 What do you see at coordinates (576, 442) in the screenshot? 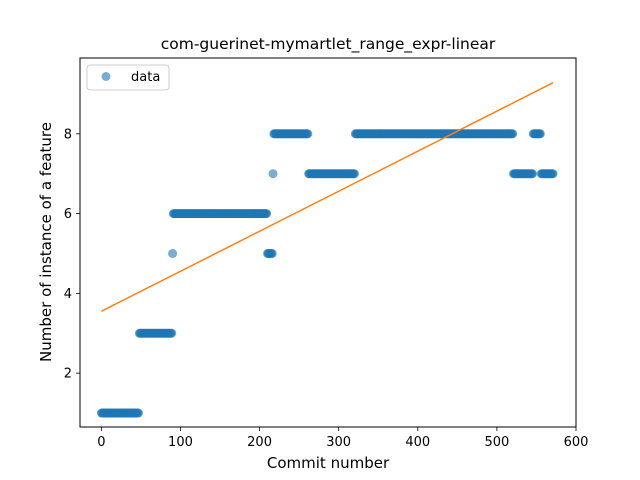
I see `x-tick-label: 600` at bounding box center [576, 442].